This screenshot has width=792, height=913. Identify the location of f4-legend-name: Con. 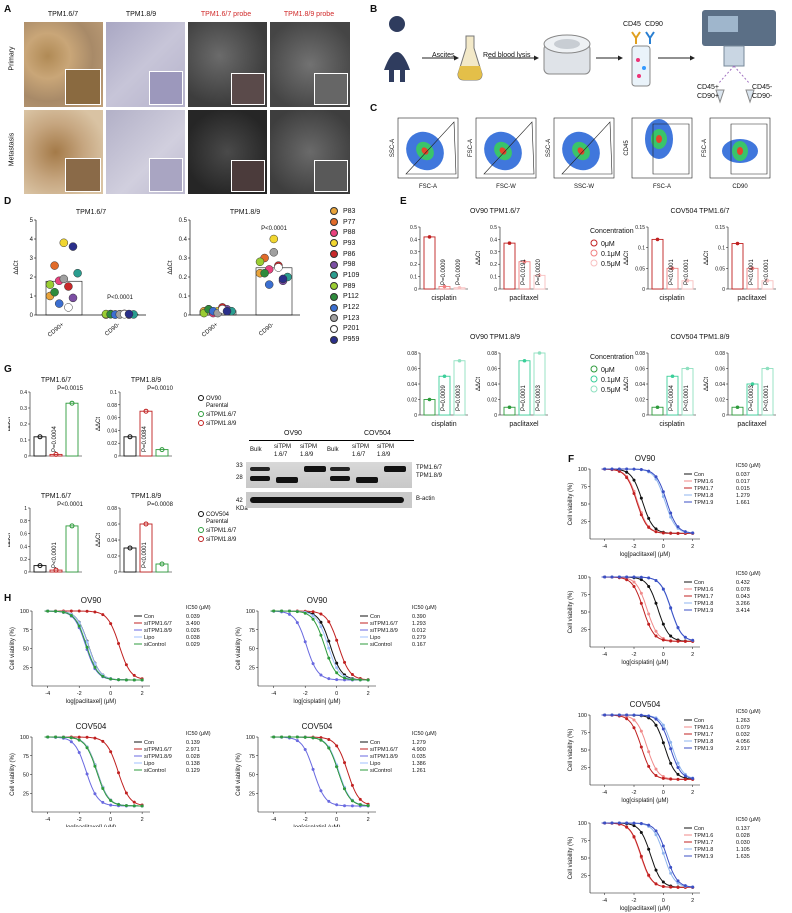
(699, 829).